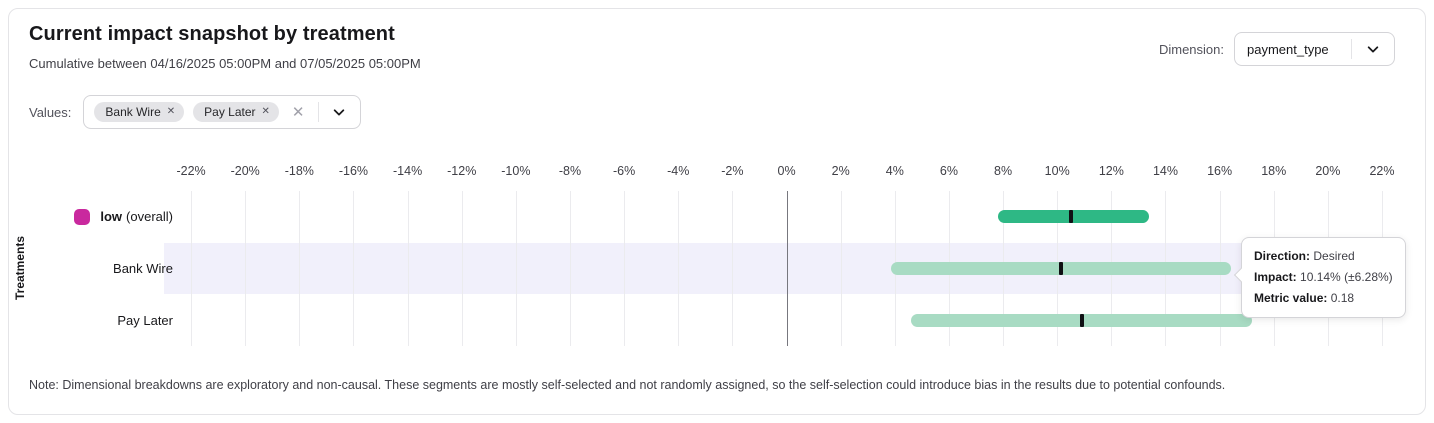  What do you see at coordinates (186, 112) in the screenshot?
I see `chips-container: Bank Wire ✕ Pay Later ✕` at bounding box center [186, 112].